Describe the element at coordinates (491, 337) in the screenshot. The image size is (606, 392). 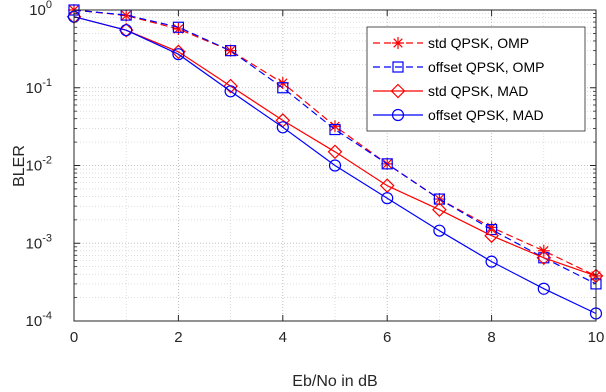
I see `x-tick-label: 8` at that location.